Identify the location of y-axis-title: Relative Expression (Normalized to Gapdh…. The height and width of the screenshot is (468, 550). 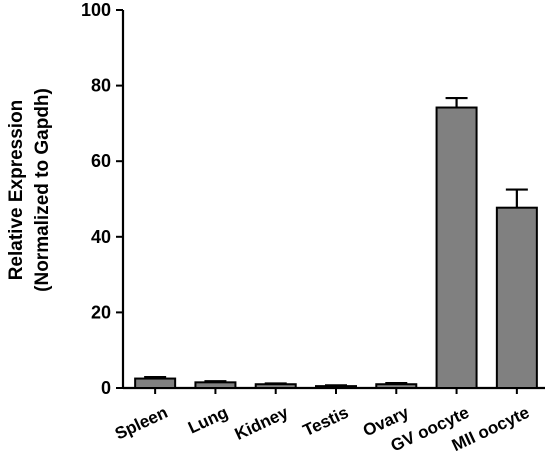
(29, 190).